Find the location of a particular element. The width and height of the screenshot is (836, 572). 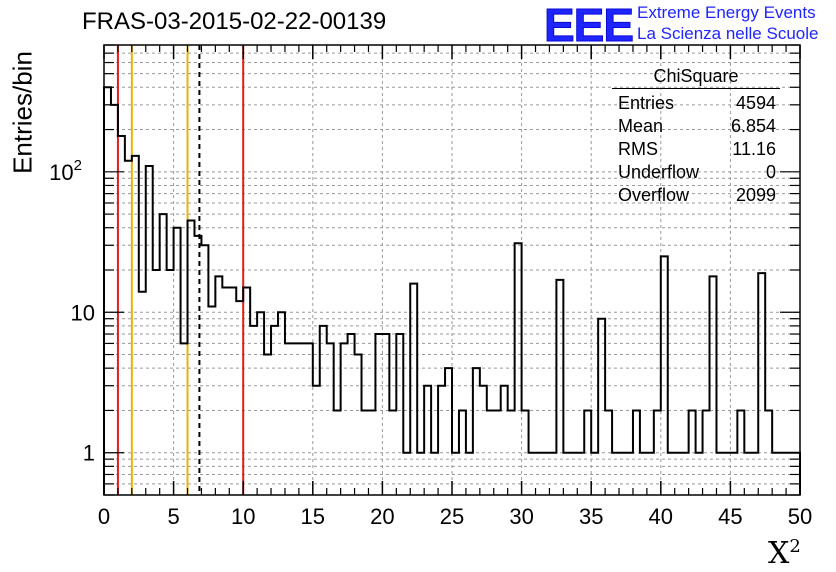

stats-row: Underflow 0 is located at coordinates (696, 173).